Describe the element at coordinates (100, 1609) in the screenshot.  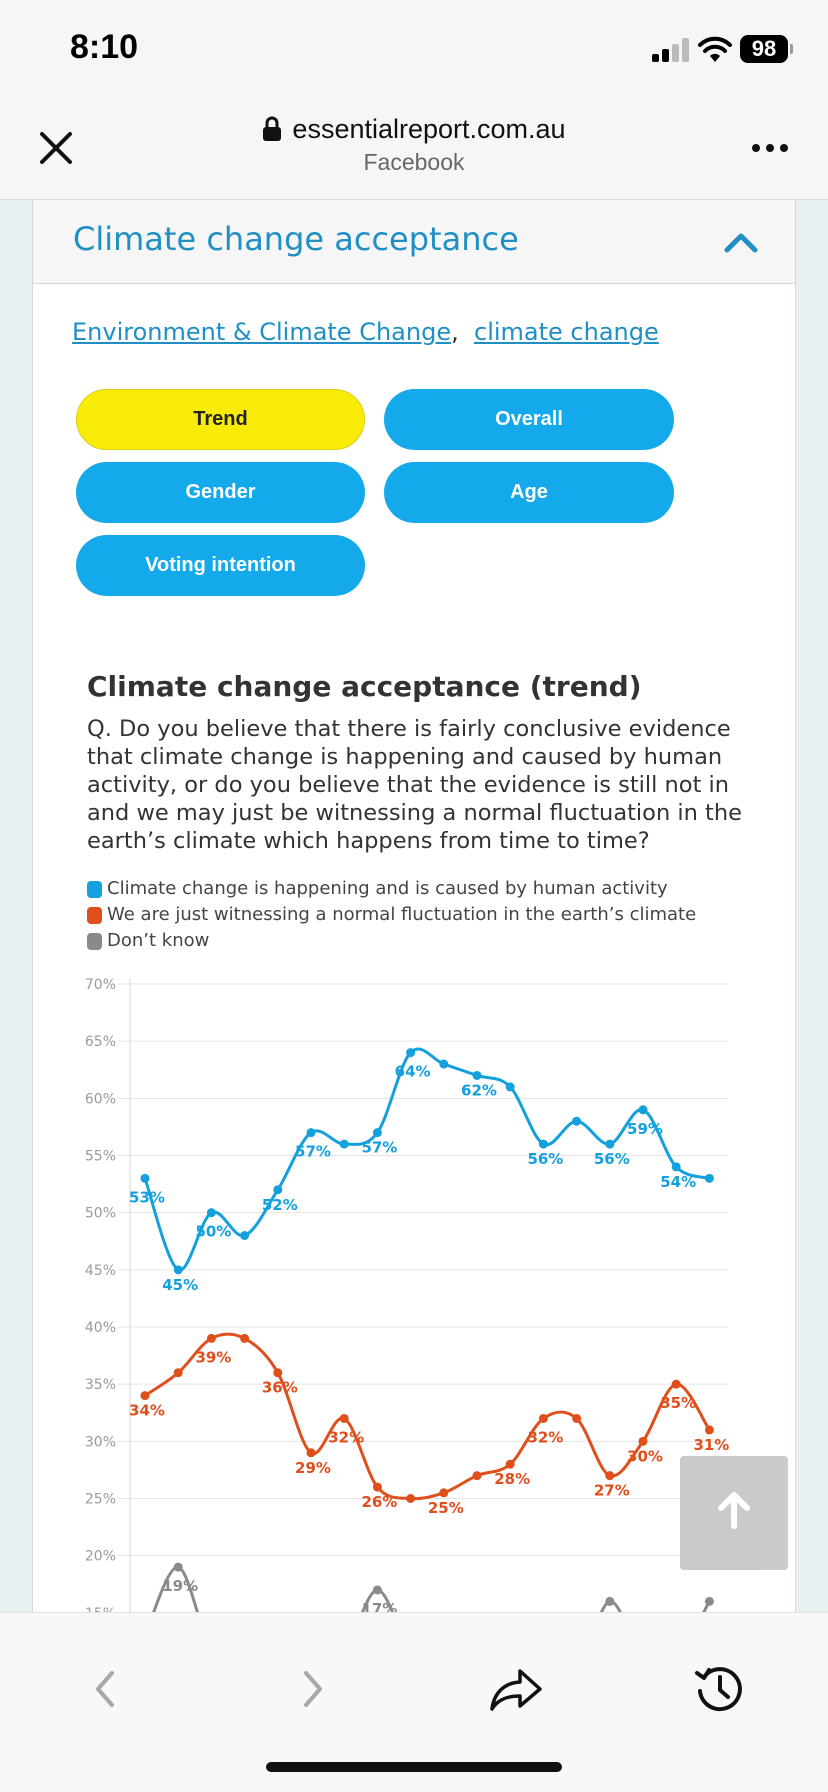
I see `y-tick-label: 15%` at that location.